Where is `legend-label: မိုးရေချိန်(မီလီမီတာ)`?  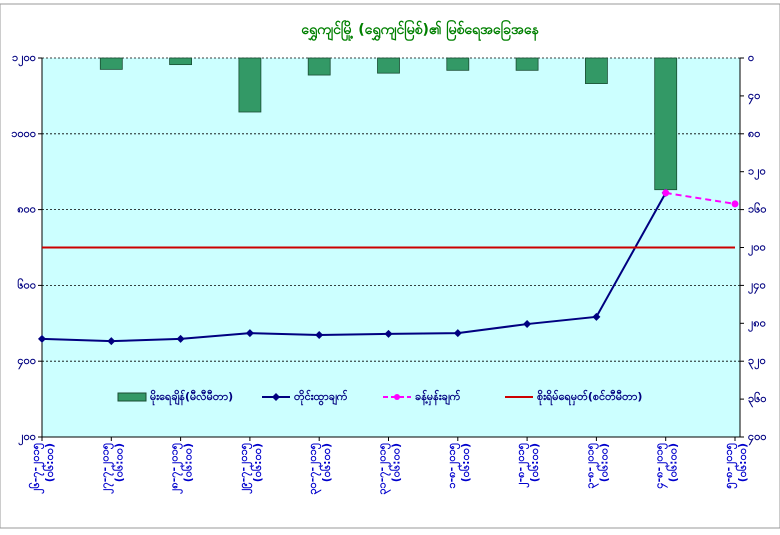 legend-label: မိုးရေချိန်(မီလီမီတာ) is located at coordinates (191, 397).